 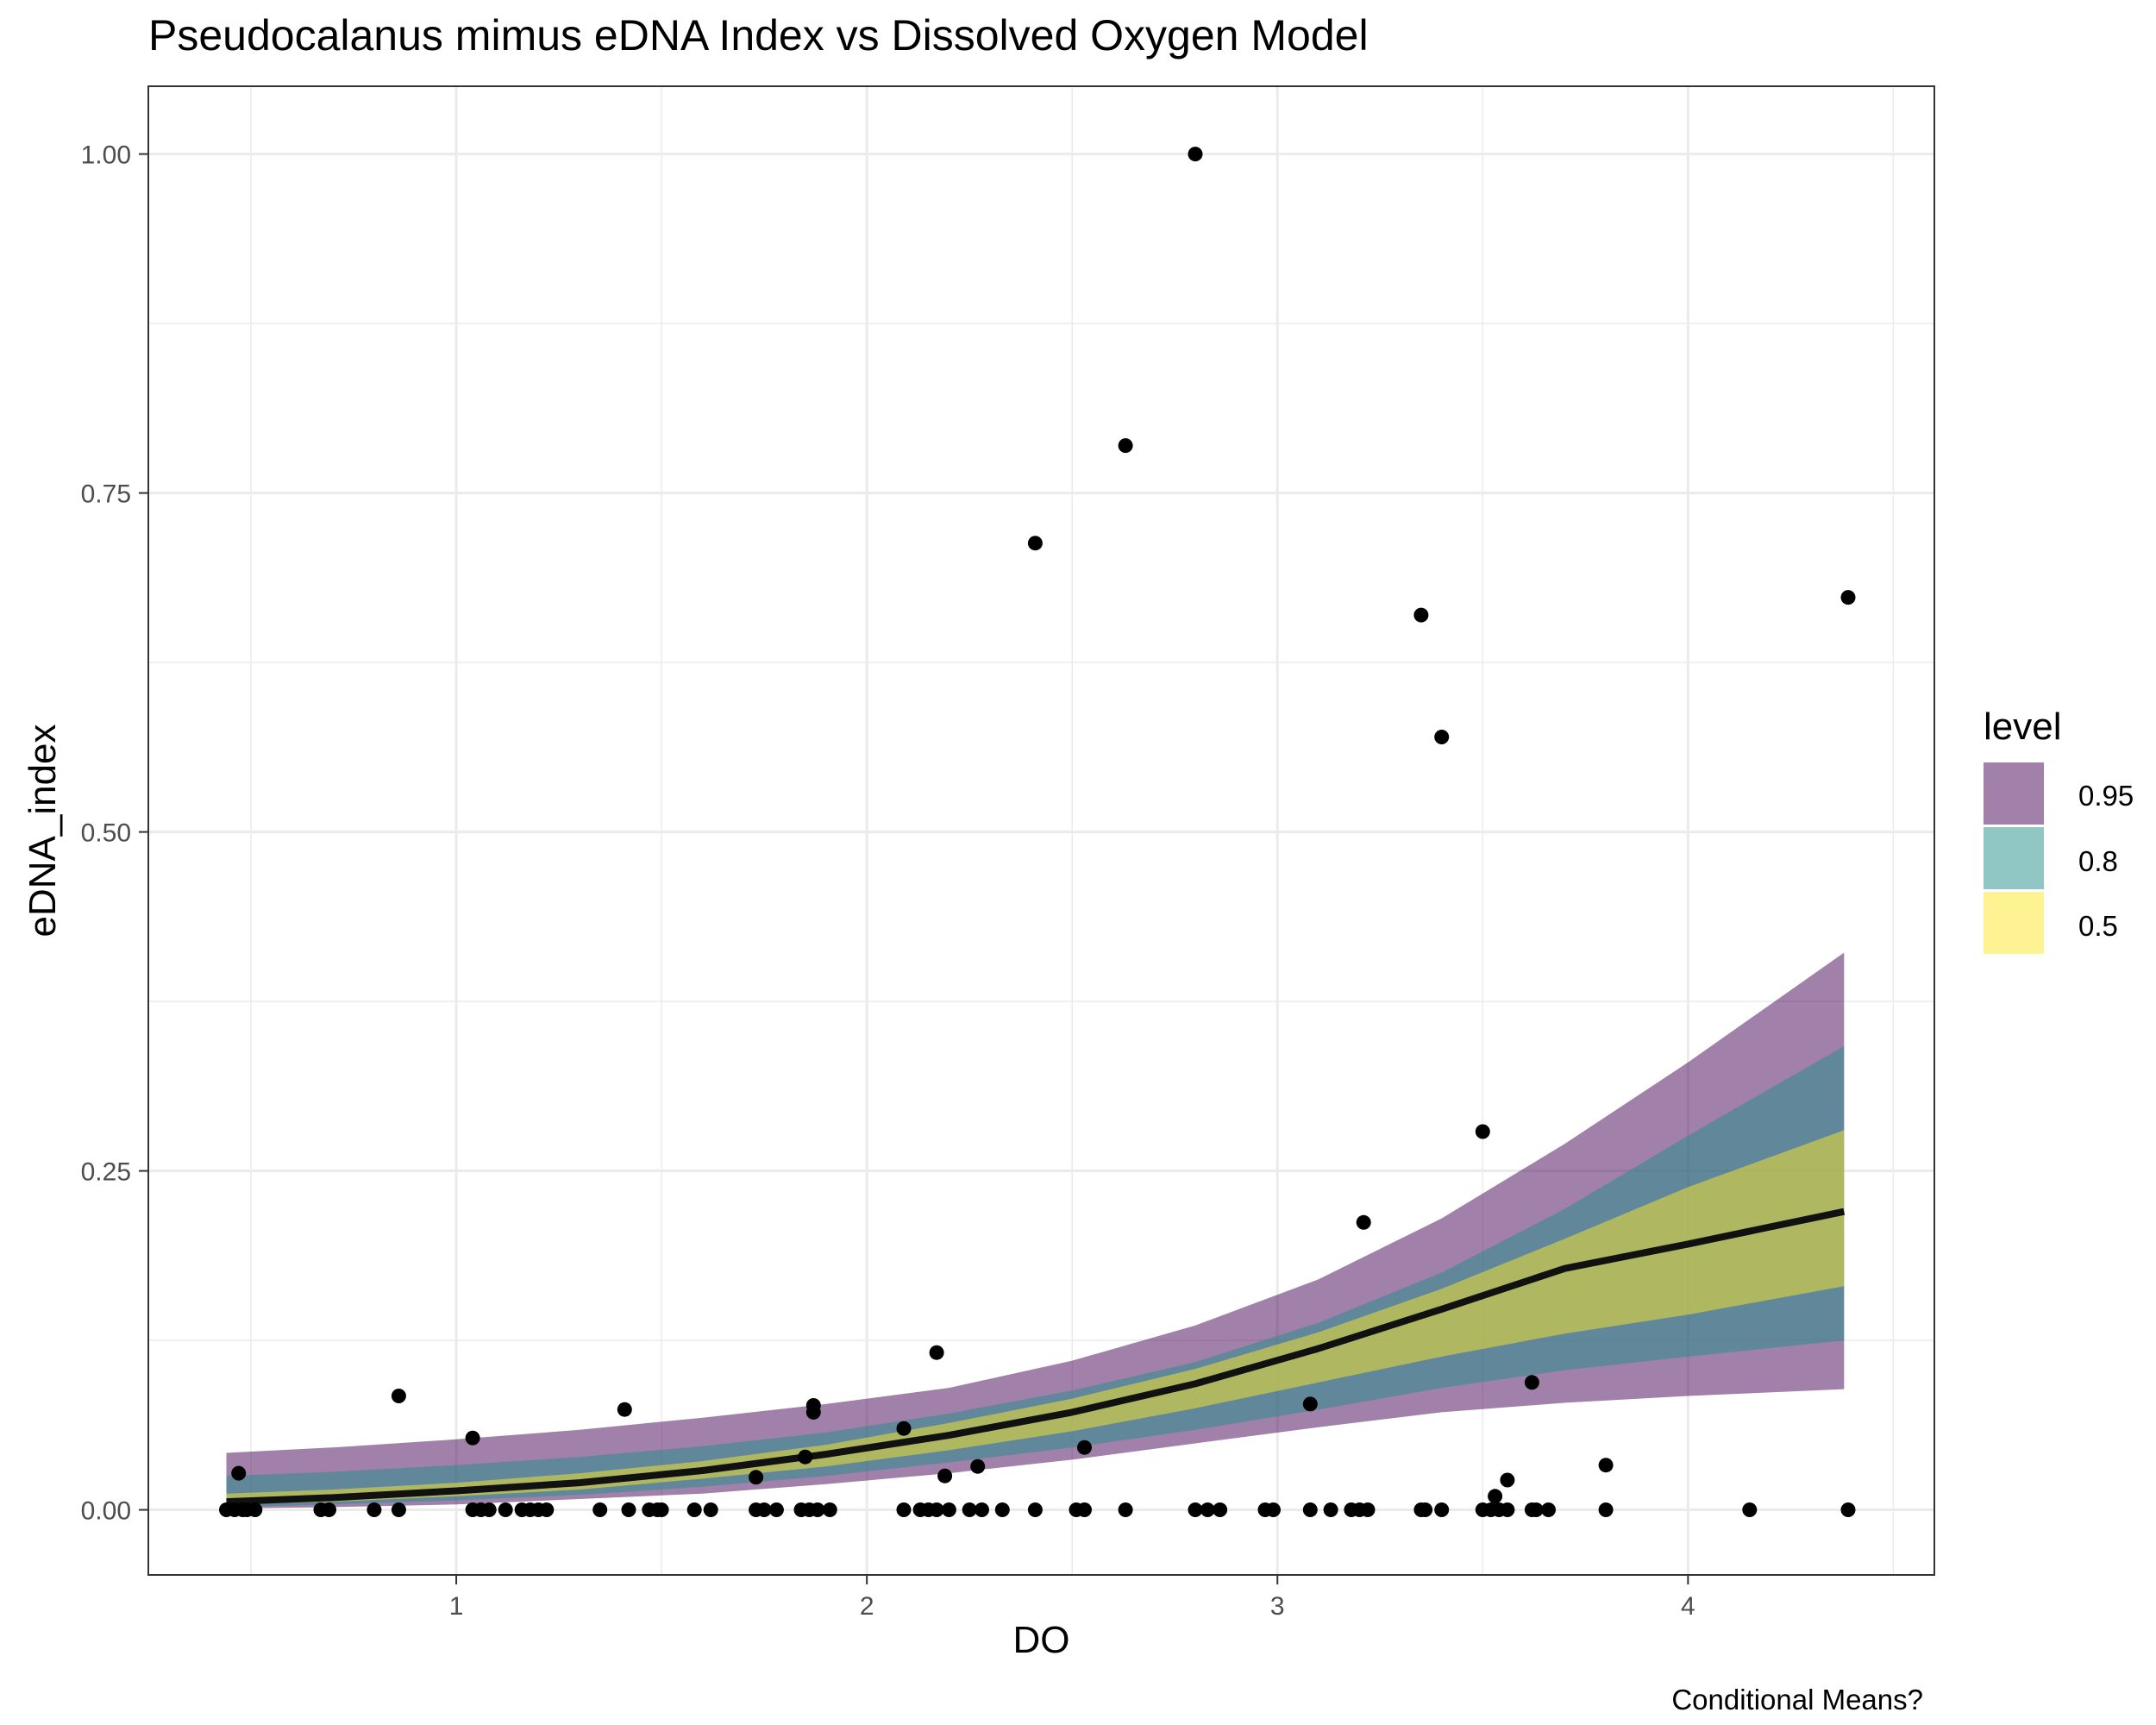 I want to click on y-axis-title: eDNA_index, so click(x=43, y=831).